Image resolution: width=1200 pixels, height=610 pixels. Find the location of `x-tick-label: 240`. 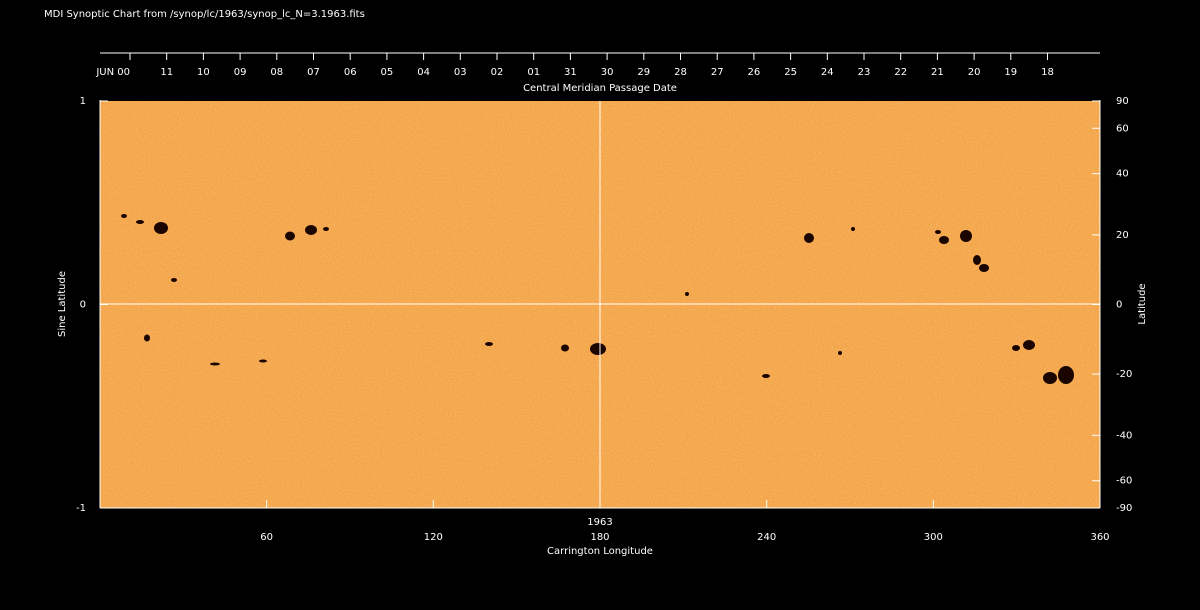

x-tick-label: 240 is located at coordinates (766, 537).